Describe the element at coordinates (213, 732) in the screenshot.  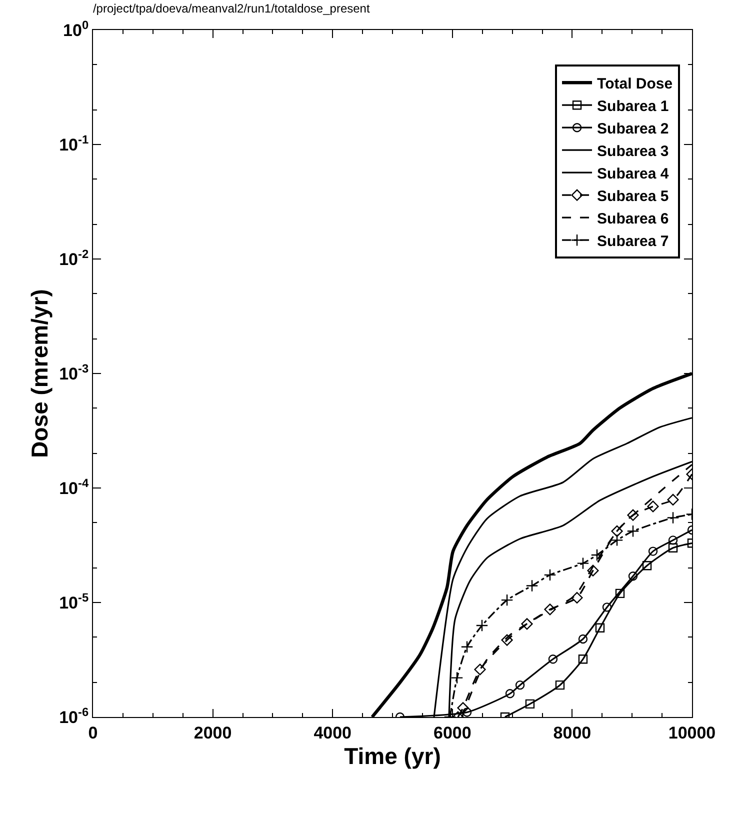
I see `x-tick-label: 2000` at that location.